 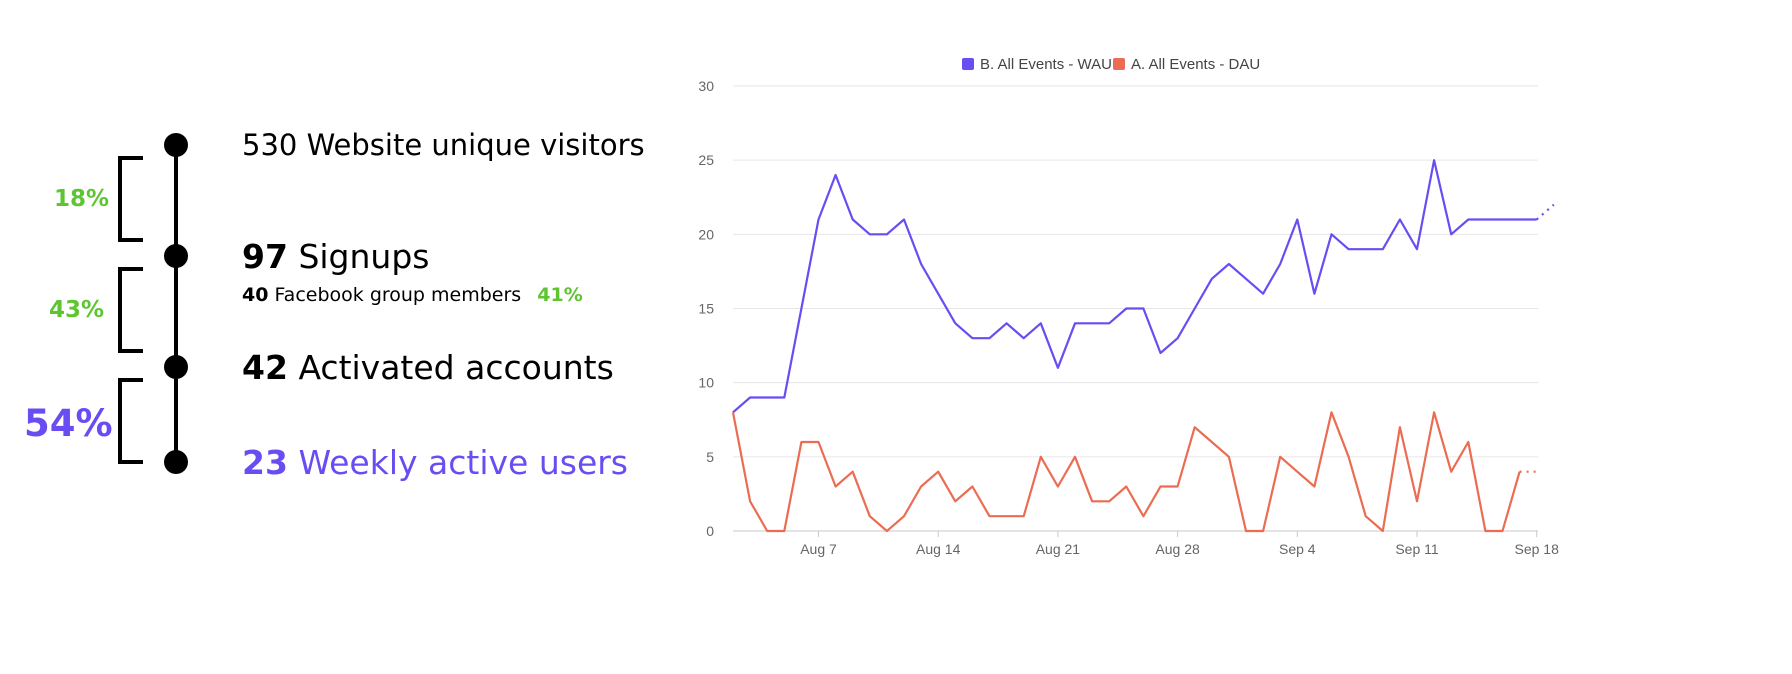 I want to click on y-tick-label: 0, so click(x=710, y=531).